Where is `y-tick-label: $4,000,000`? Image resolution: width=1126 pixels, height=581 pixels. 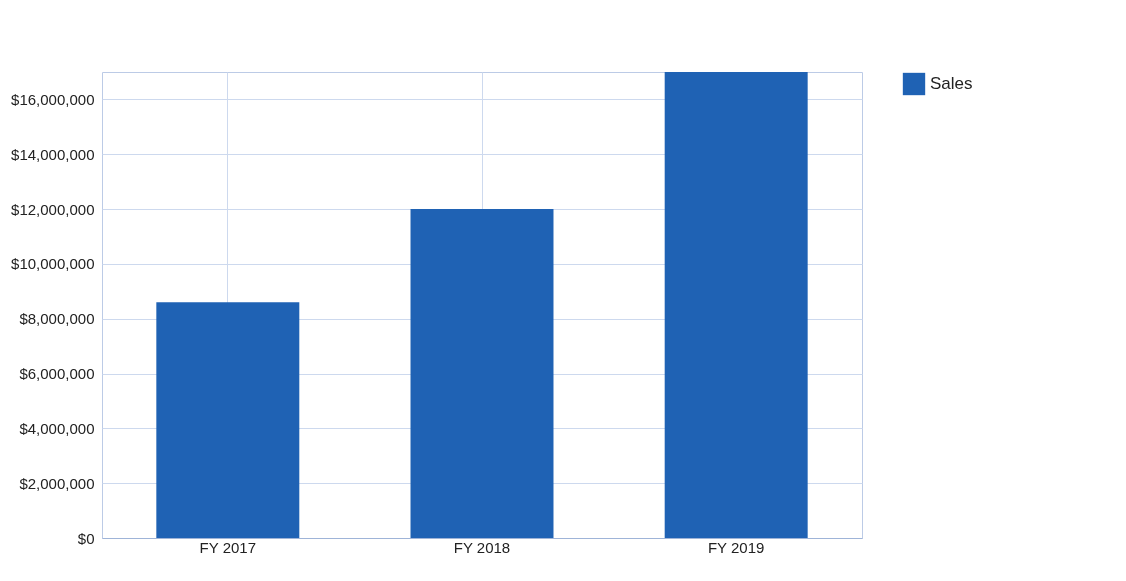
y-tick-label: $4,000,000 is located at coordinates (57, 428).